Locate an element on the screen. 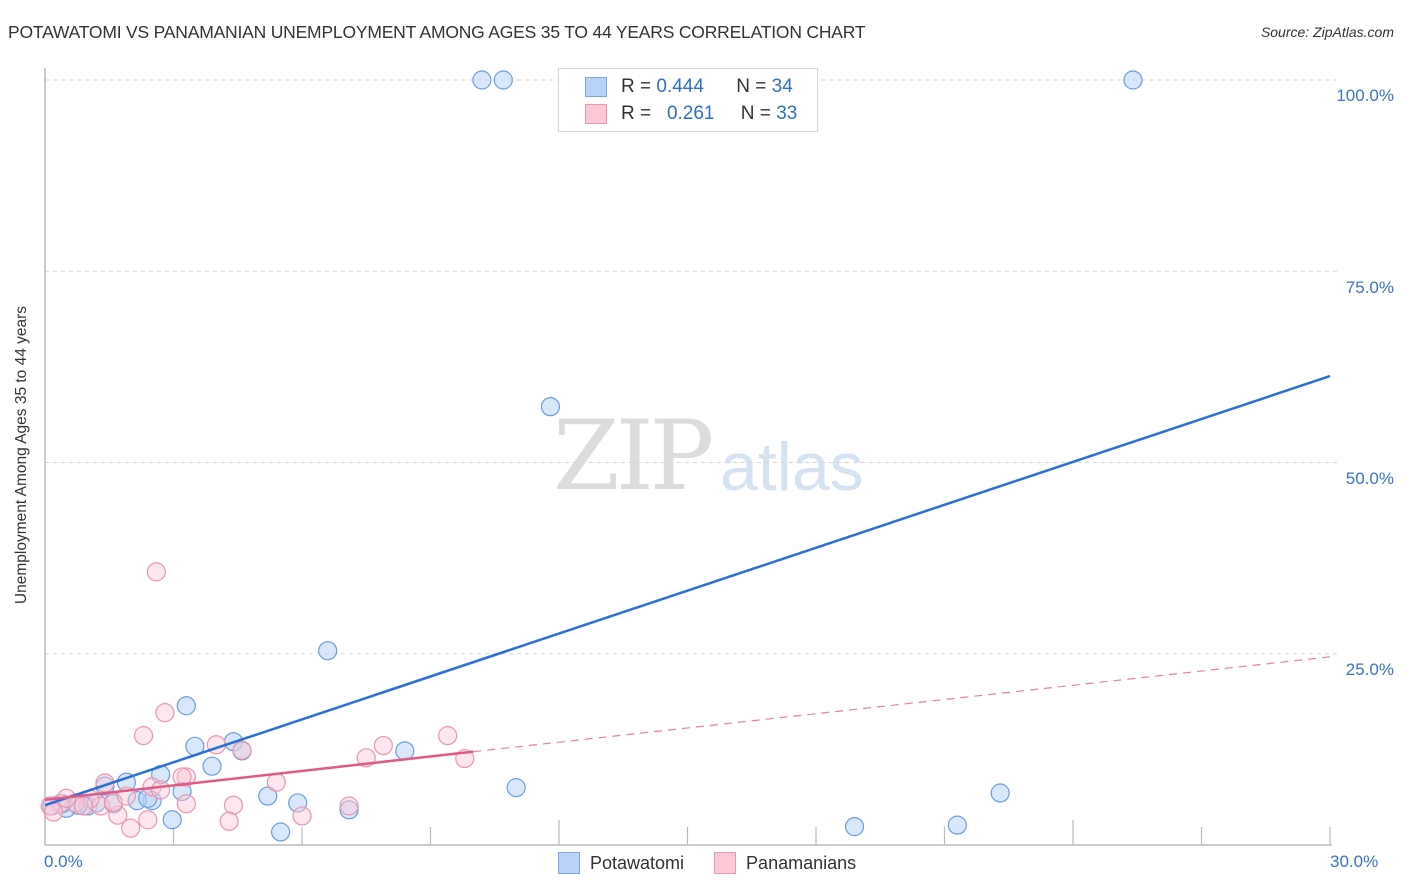  legend-item-panamanians: Panamanians is located at coordinates (785, 863).